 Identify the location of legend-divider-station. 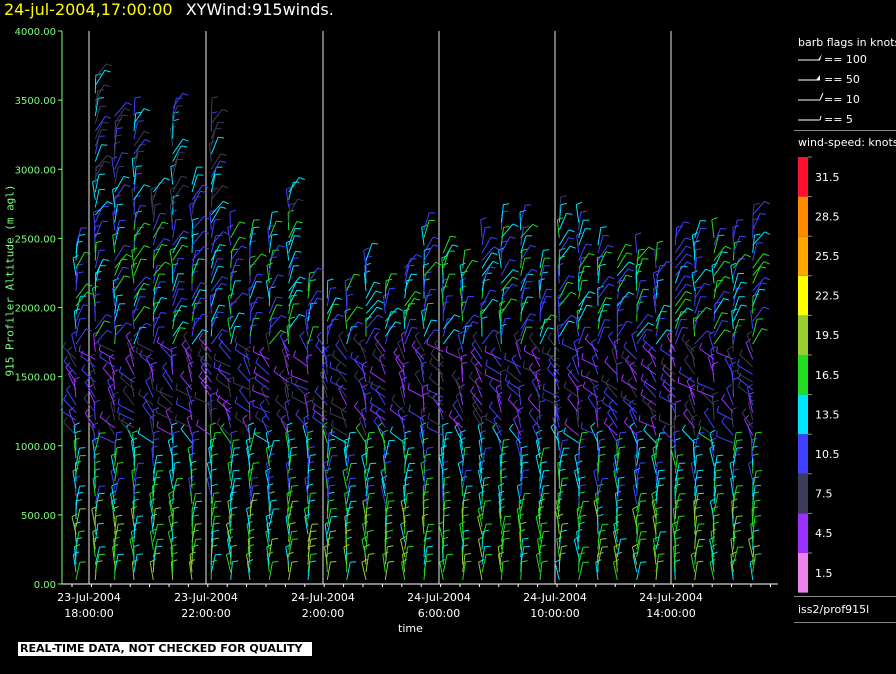
(845, 622).